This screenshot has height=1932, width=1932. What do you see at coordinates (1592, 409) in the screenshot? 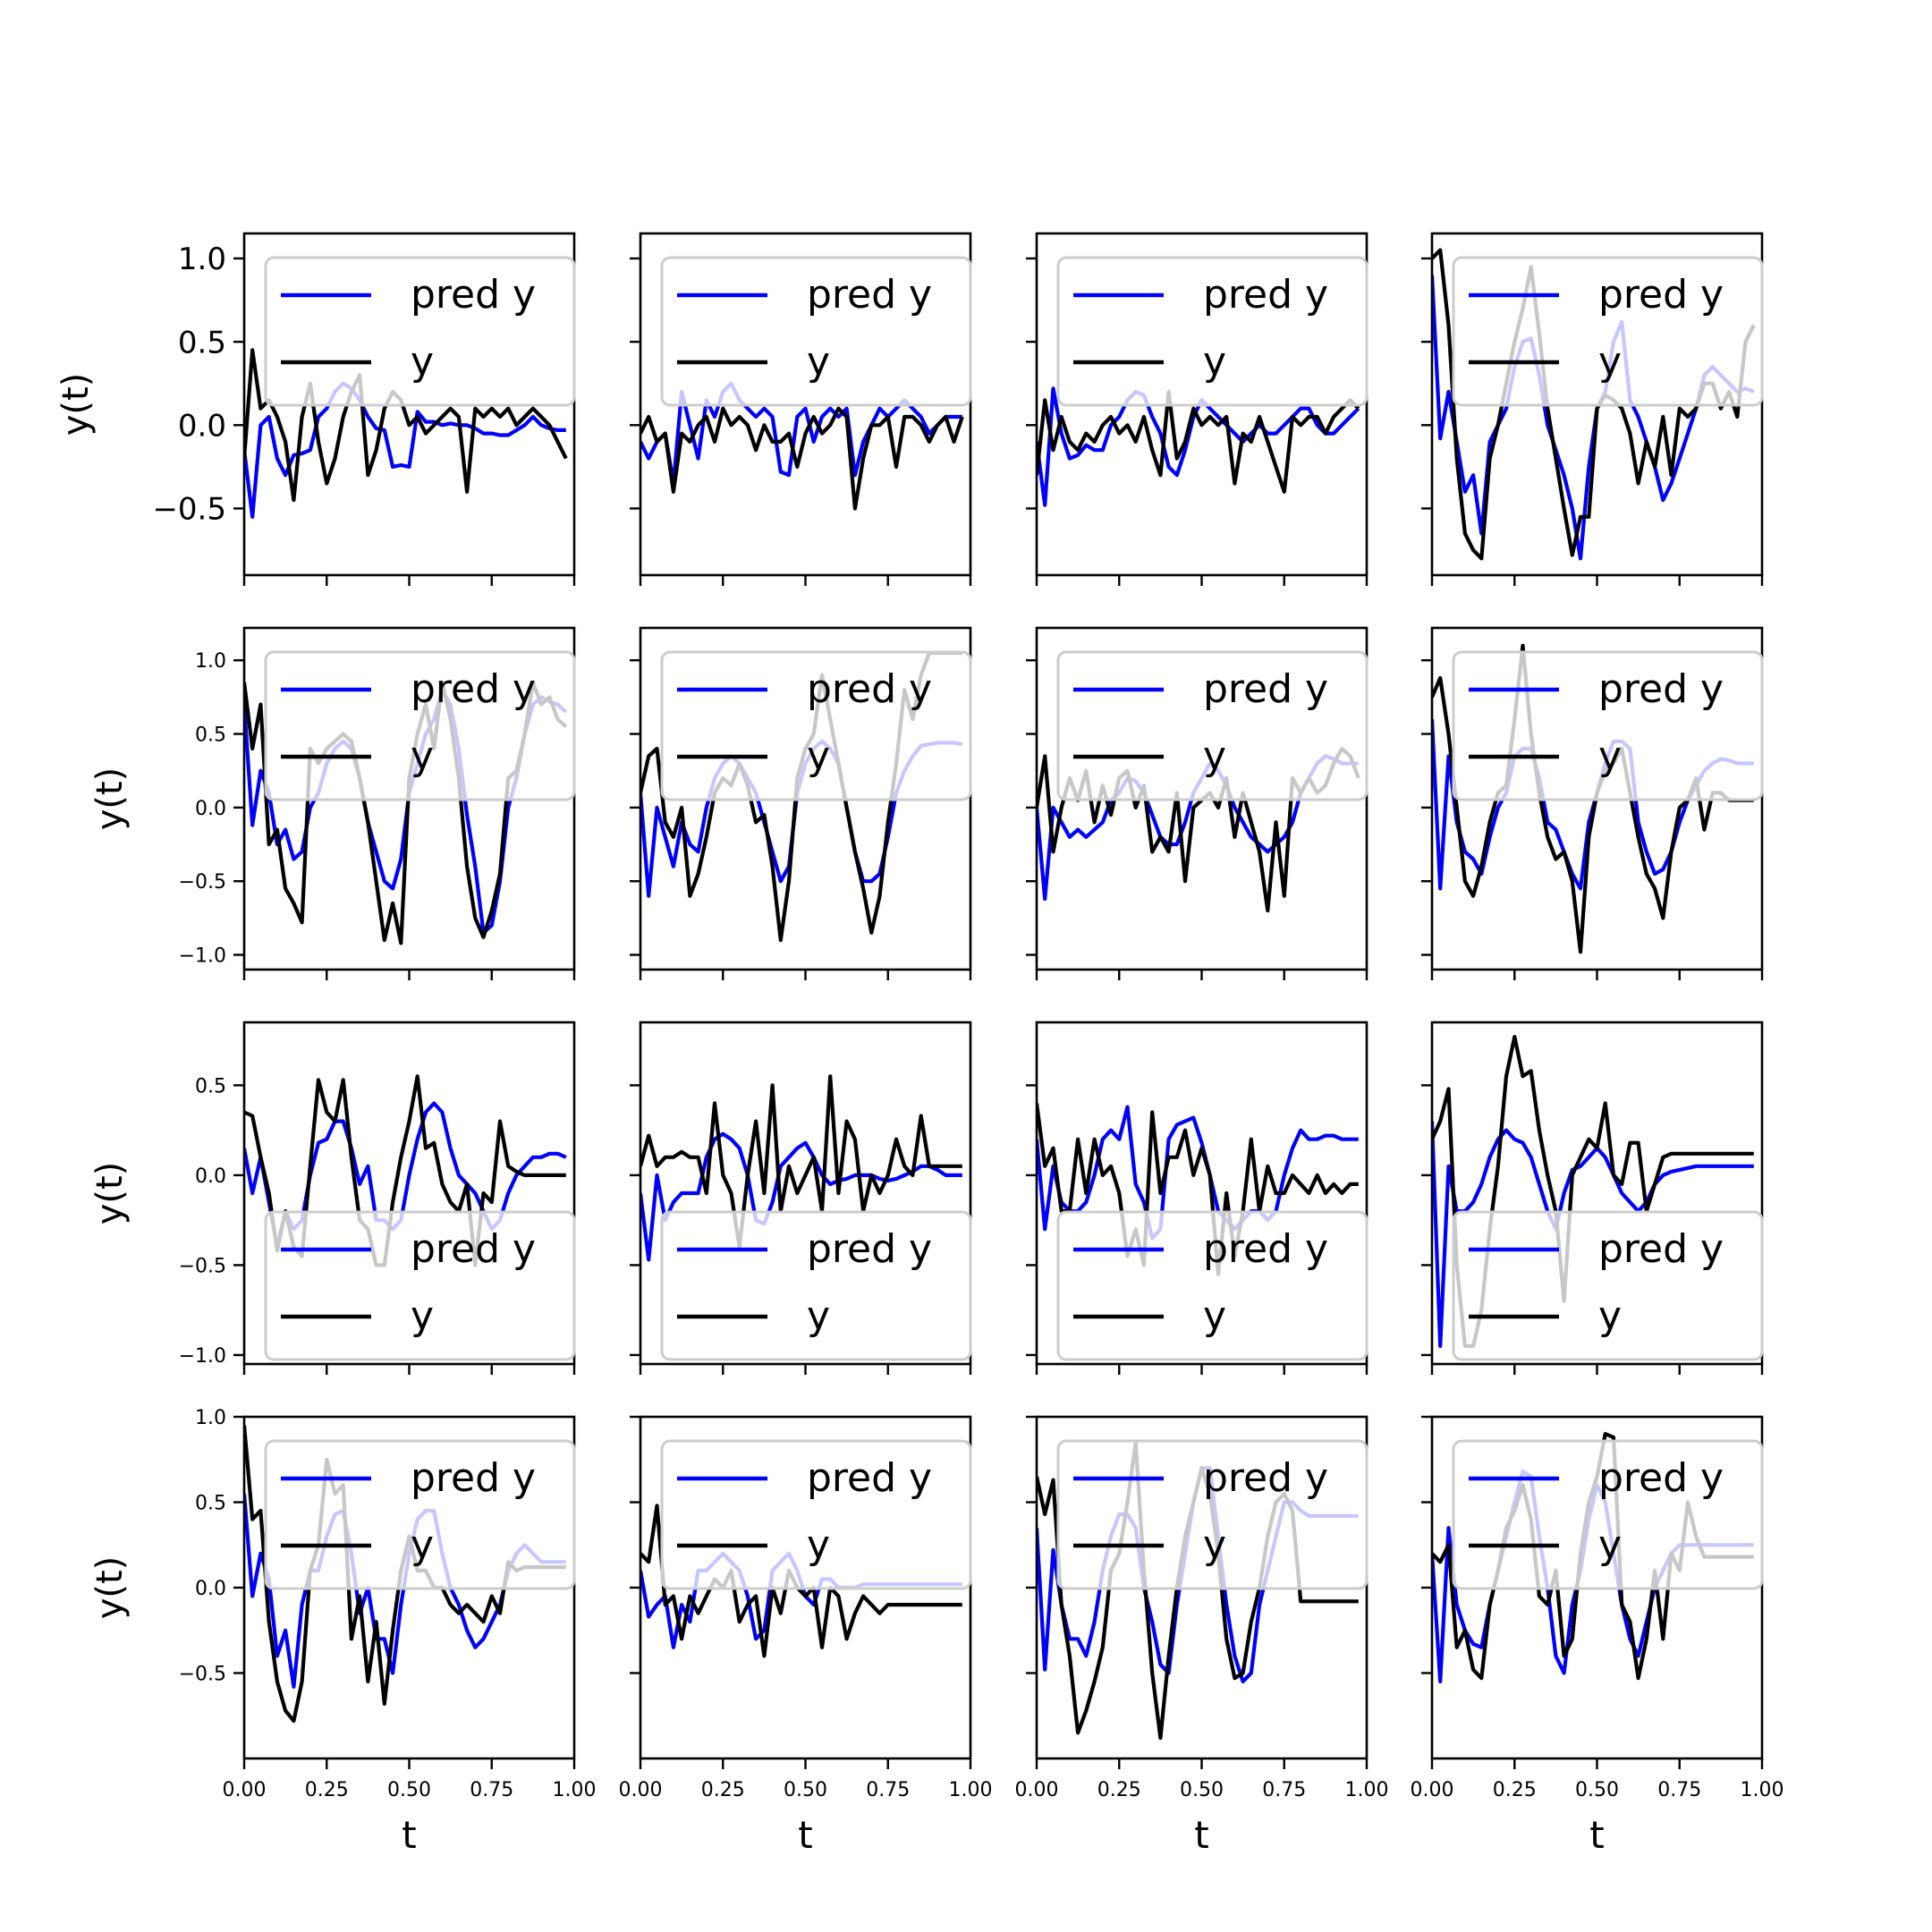
I see `subplot-1-4: pred y y` at bounding box center [1592, 409].